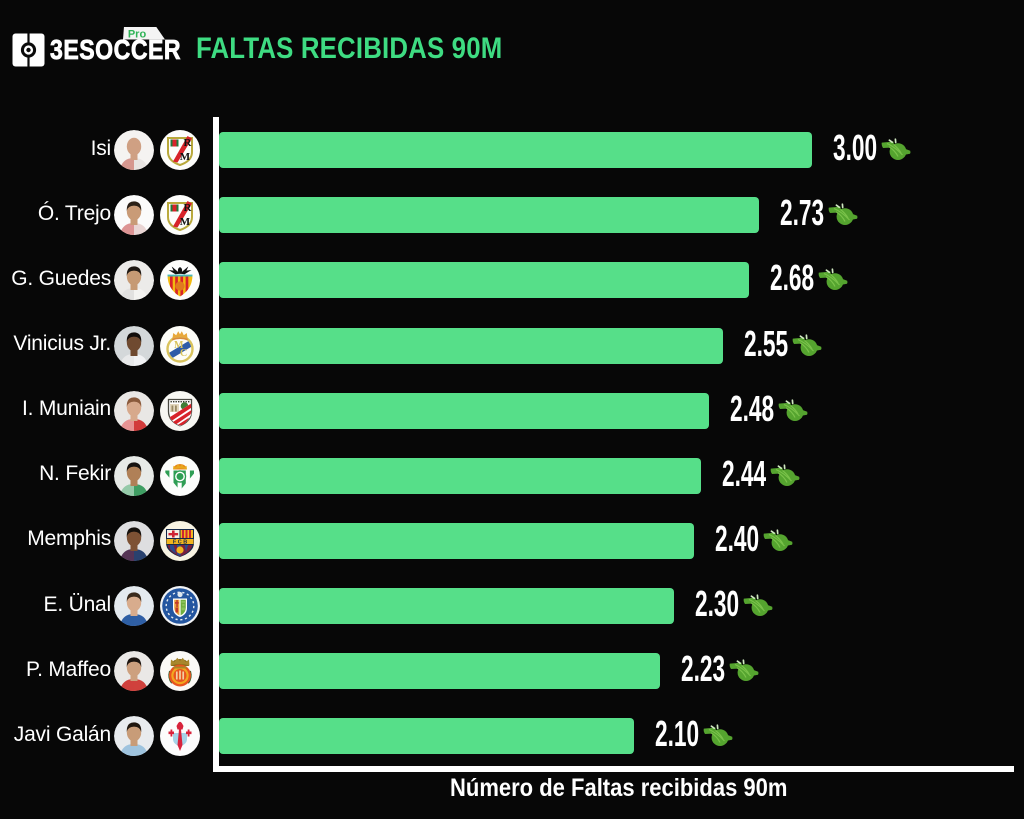 This screenshot has height=819, width=1024. What do you see at coordinates (137, 35) in the screenshot?
I see `svg-text: Pro` at bounding box center [137, 35].